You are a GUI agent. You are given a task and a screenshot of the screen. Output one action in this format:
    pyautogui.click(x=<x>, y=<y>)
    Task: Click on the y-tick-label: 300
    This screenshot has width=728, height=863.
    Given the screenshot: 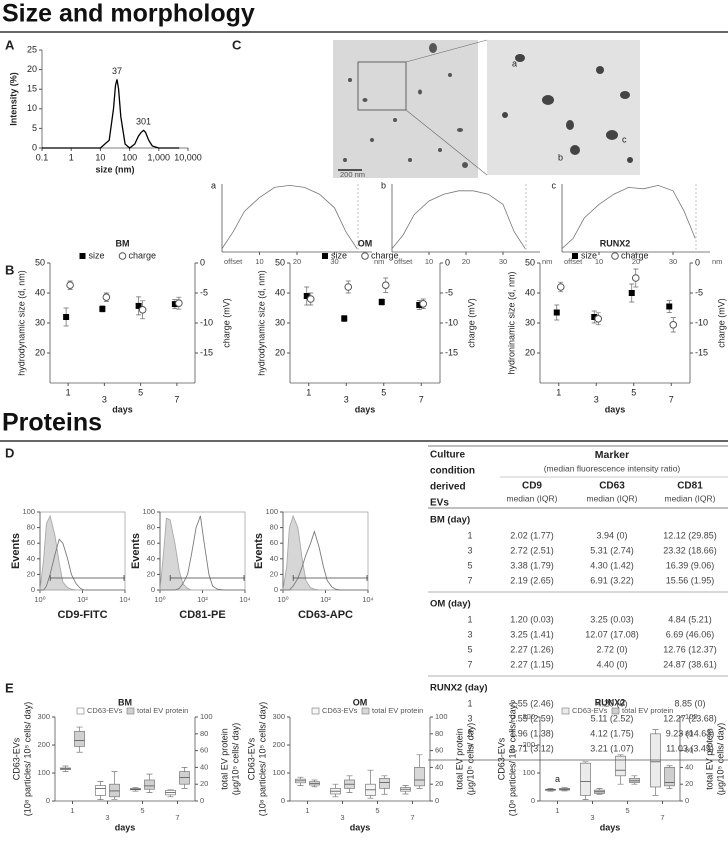 What is the action you would take?
    pyautogui.click(x=278, y=716)
    